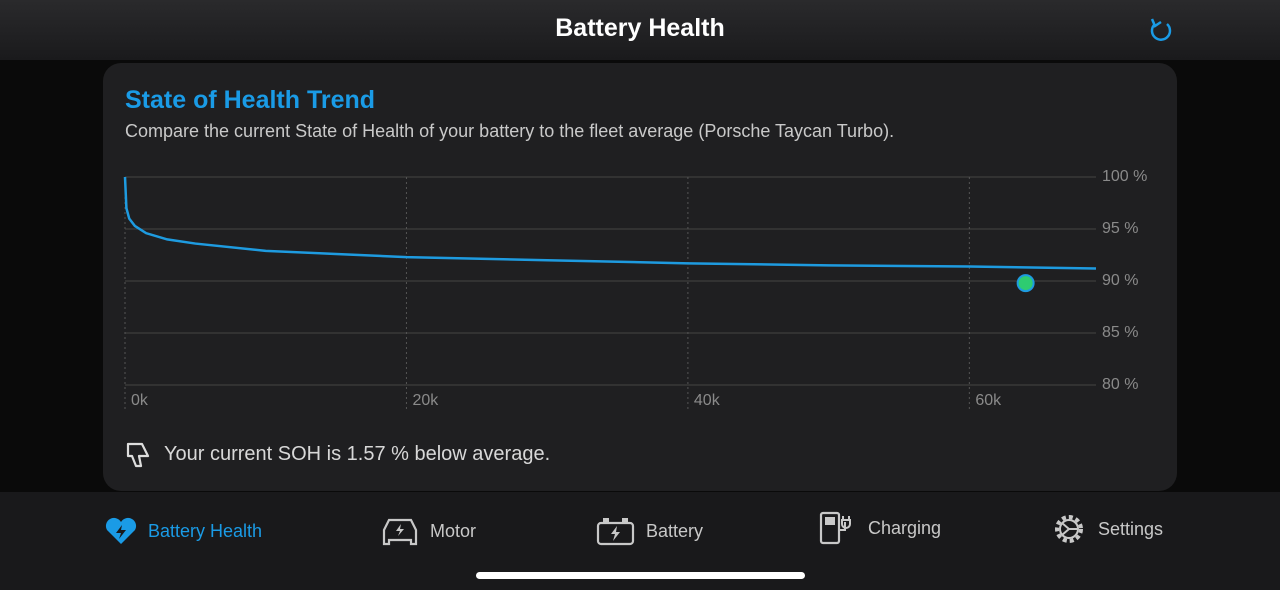 The height and width of the screenshot is (590, 1280). What do you see at coordinates (1120, 280) in the screenshot?
I see `y-tick-label: 90 %` at bounding box center [1120, 280].